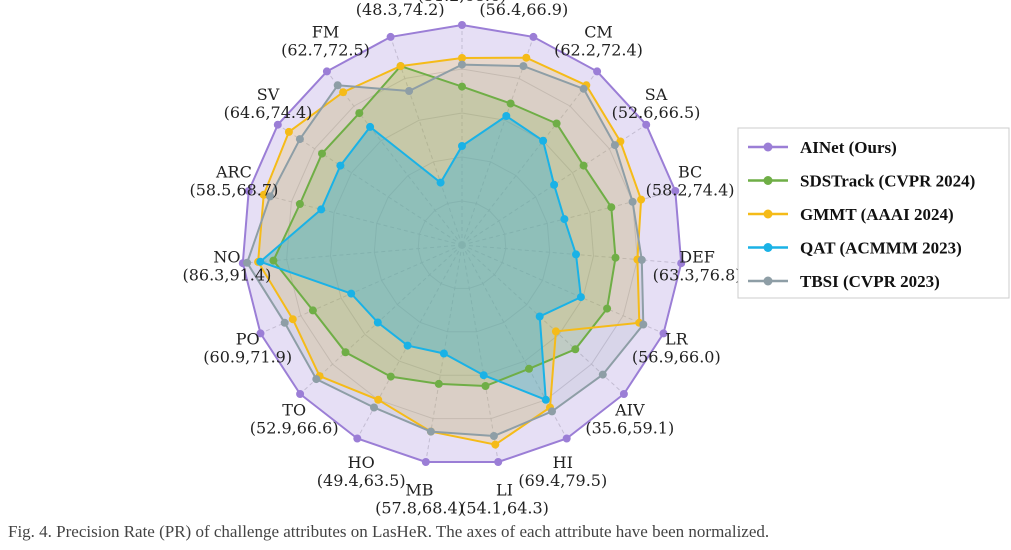 This screenshot has width=1011, height=550. Describe the element at coordinates (656, 94) in the screenshot. I see `axis-label-sa: SA` at that location.